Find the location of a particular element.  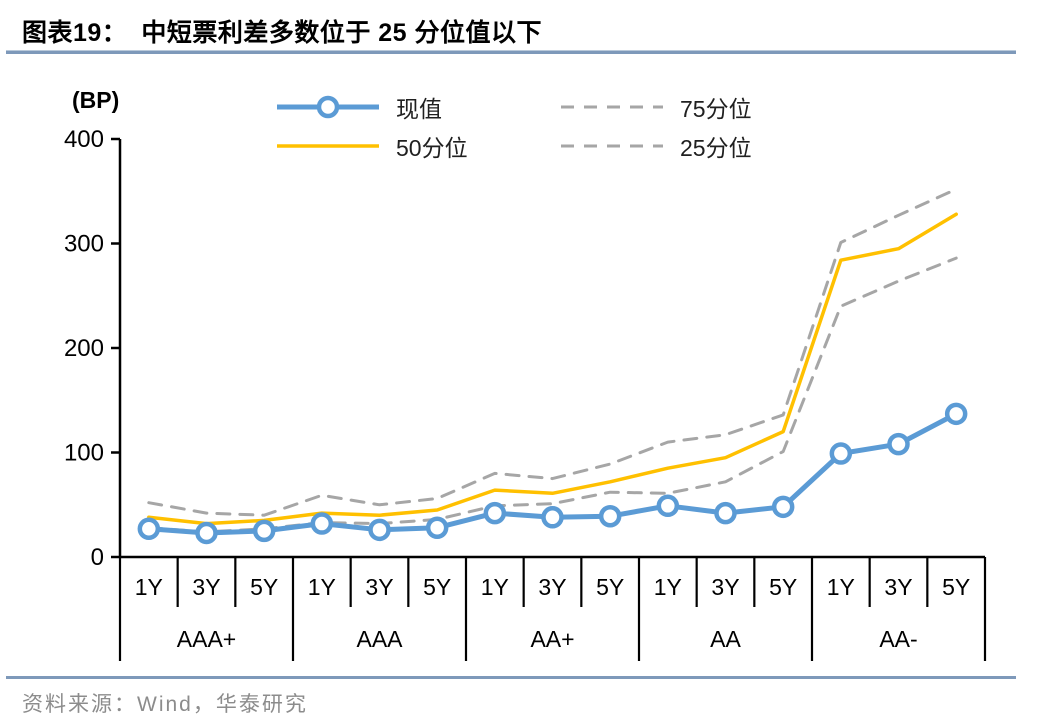

title-divider is located at coordinates (511, 52).